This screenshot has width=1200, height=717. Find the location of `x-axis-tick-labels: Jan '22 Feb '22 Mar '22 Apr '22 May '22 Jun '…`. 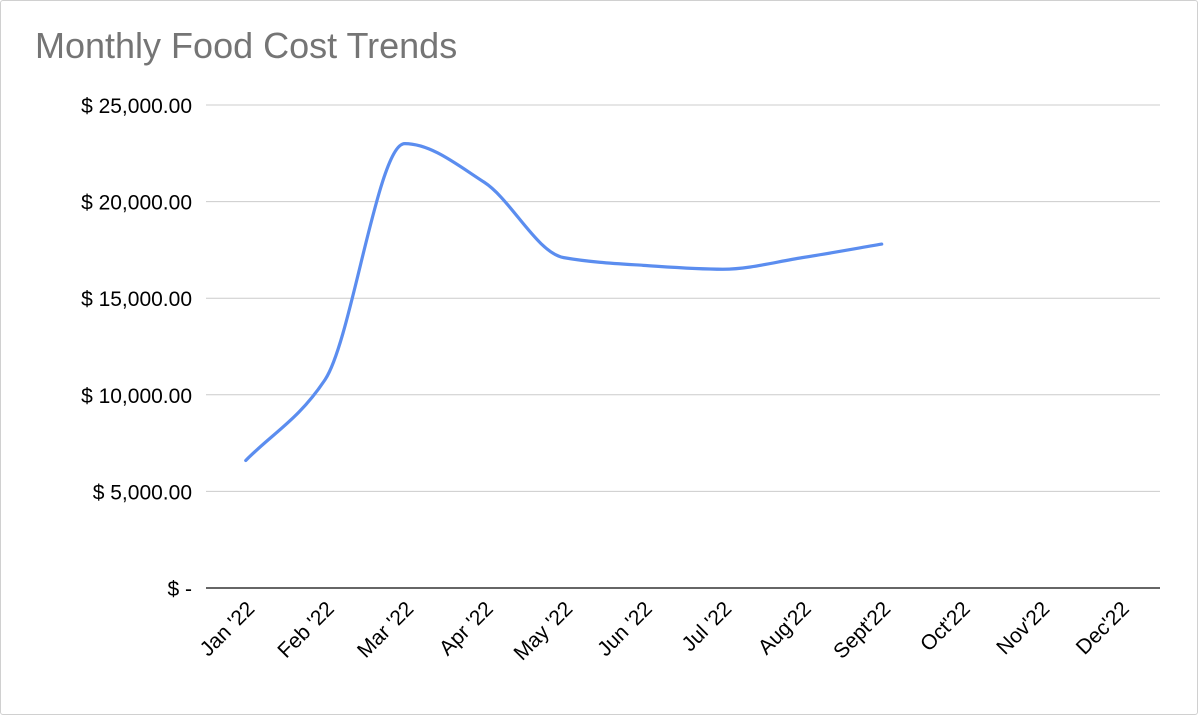

x-axis-tick-labels: Jan '22 Feb '22 Mar '22 Apr '22 May '22 Jun '… is located at coordinates (665, 631).